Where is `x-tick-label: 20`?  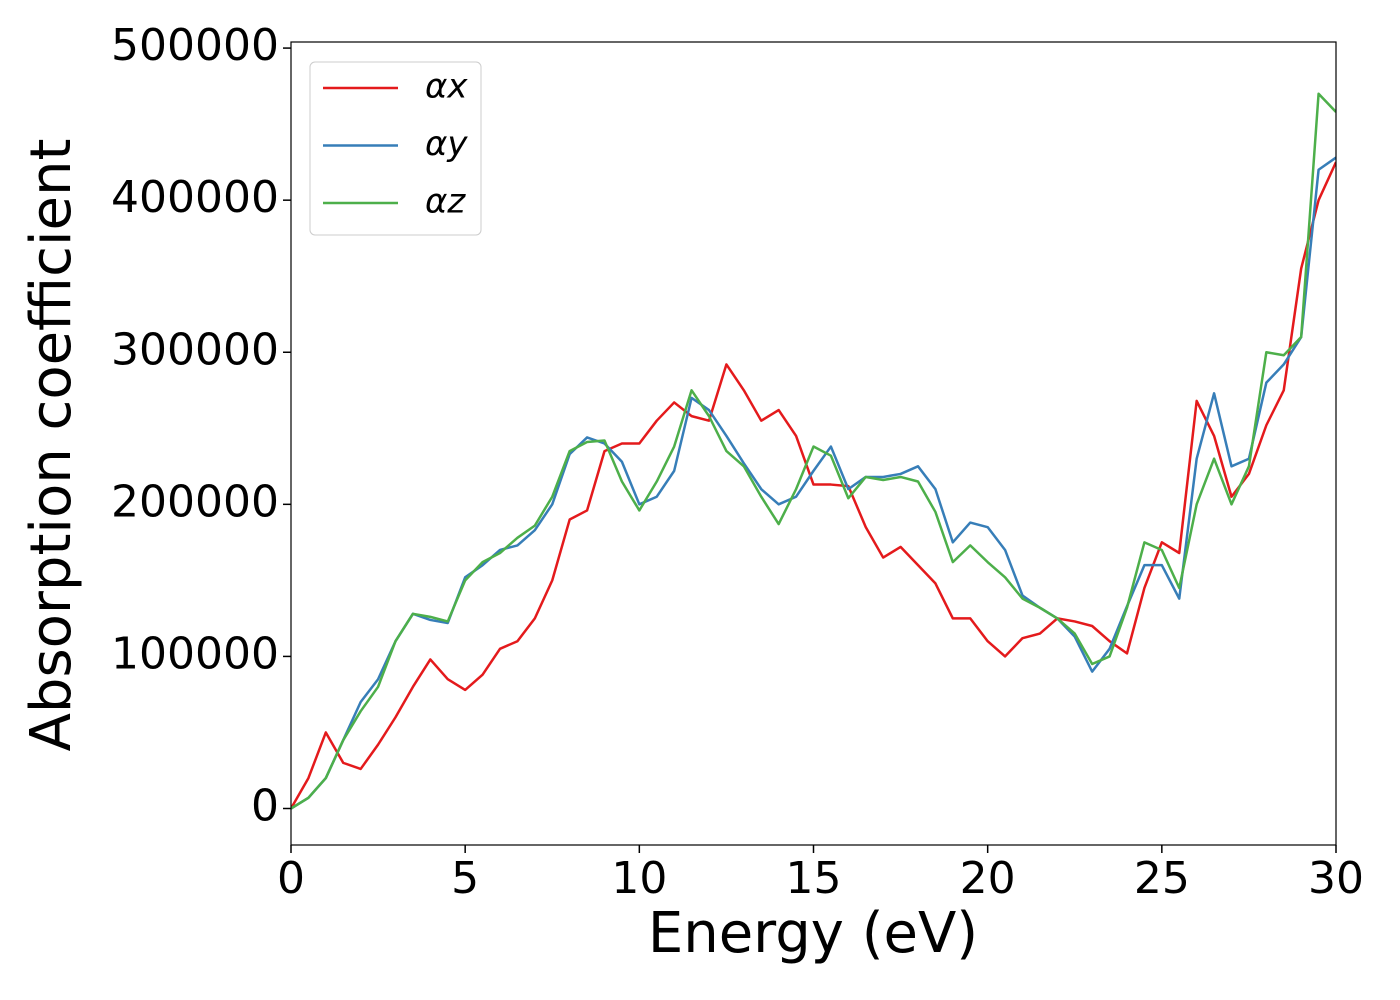 x-tick-label: 20 is located at coordinates (988, 878).